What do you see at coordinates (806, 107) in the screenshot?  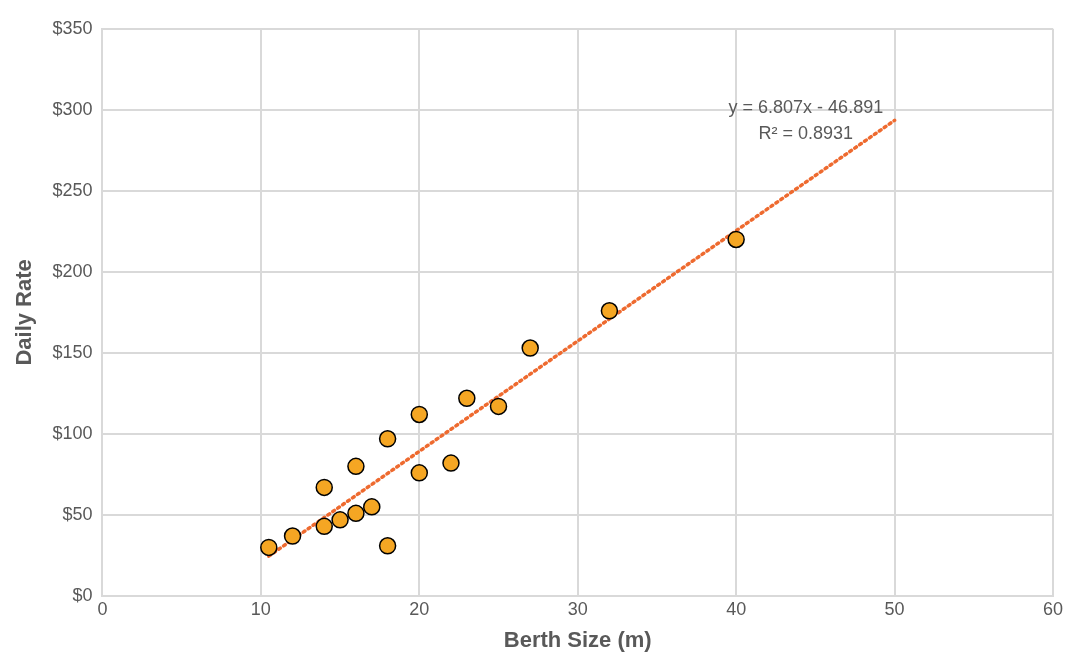 I see `annotation: y = 6.807x - 46.891` at bounding box center [806, 107].